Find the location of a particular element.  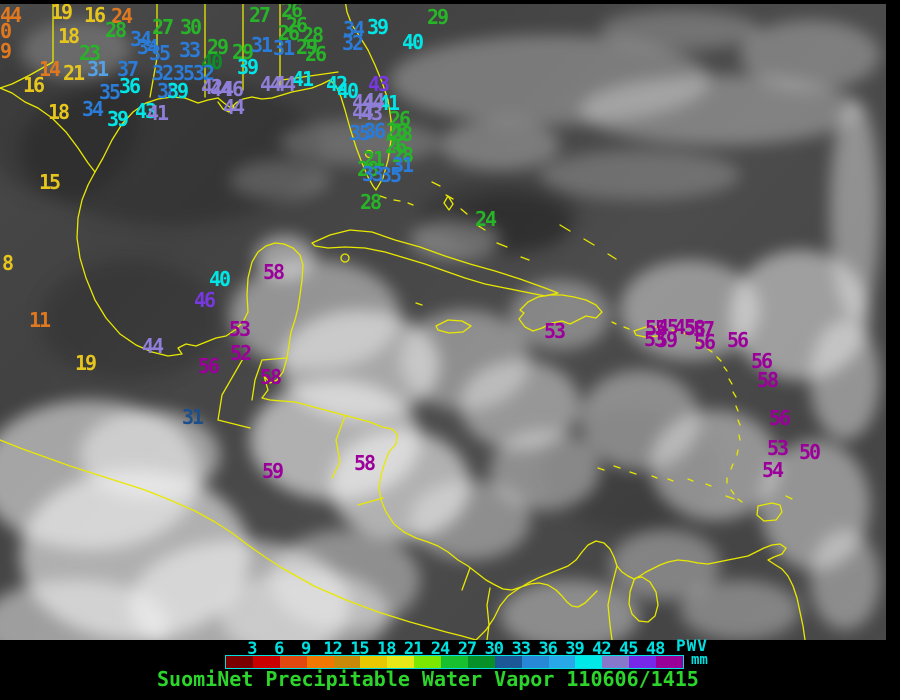

station-pwv-value: 19 is located at coordinates (62, 12).